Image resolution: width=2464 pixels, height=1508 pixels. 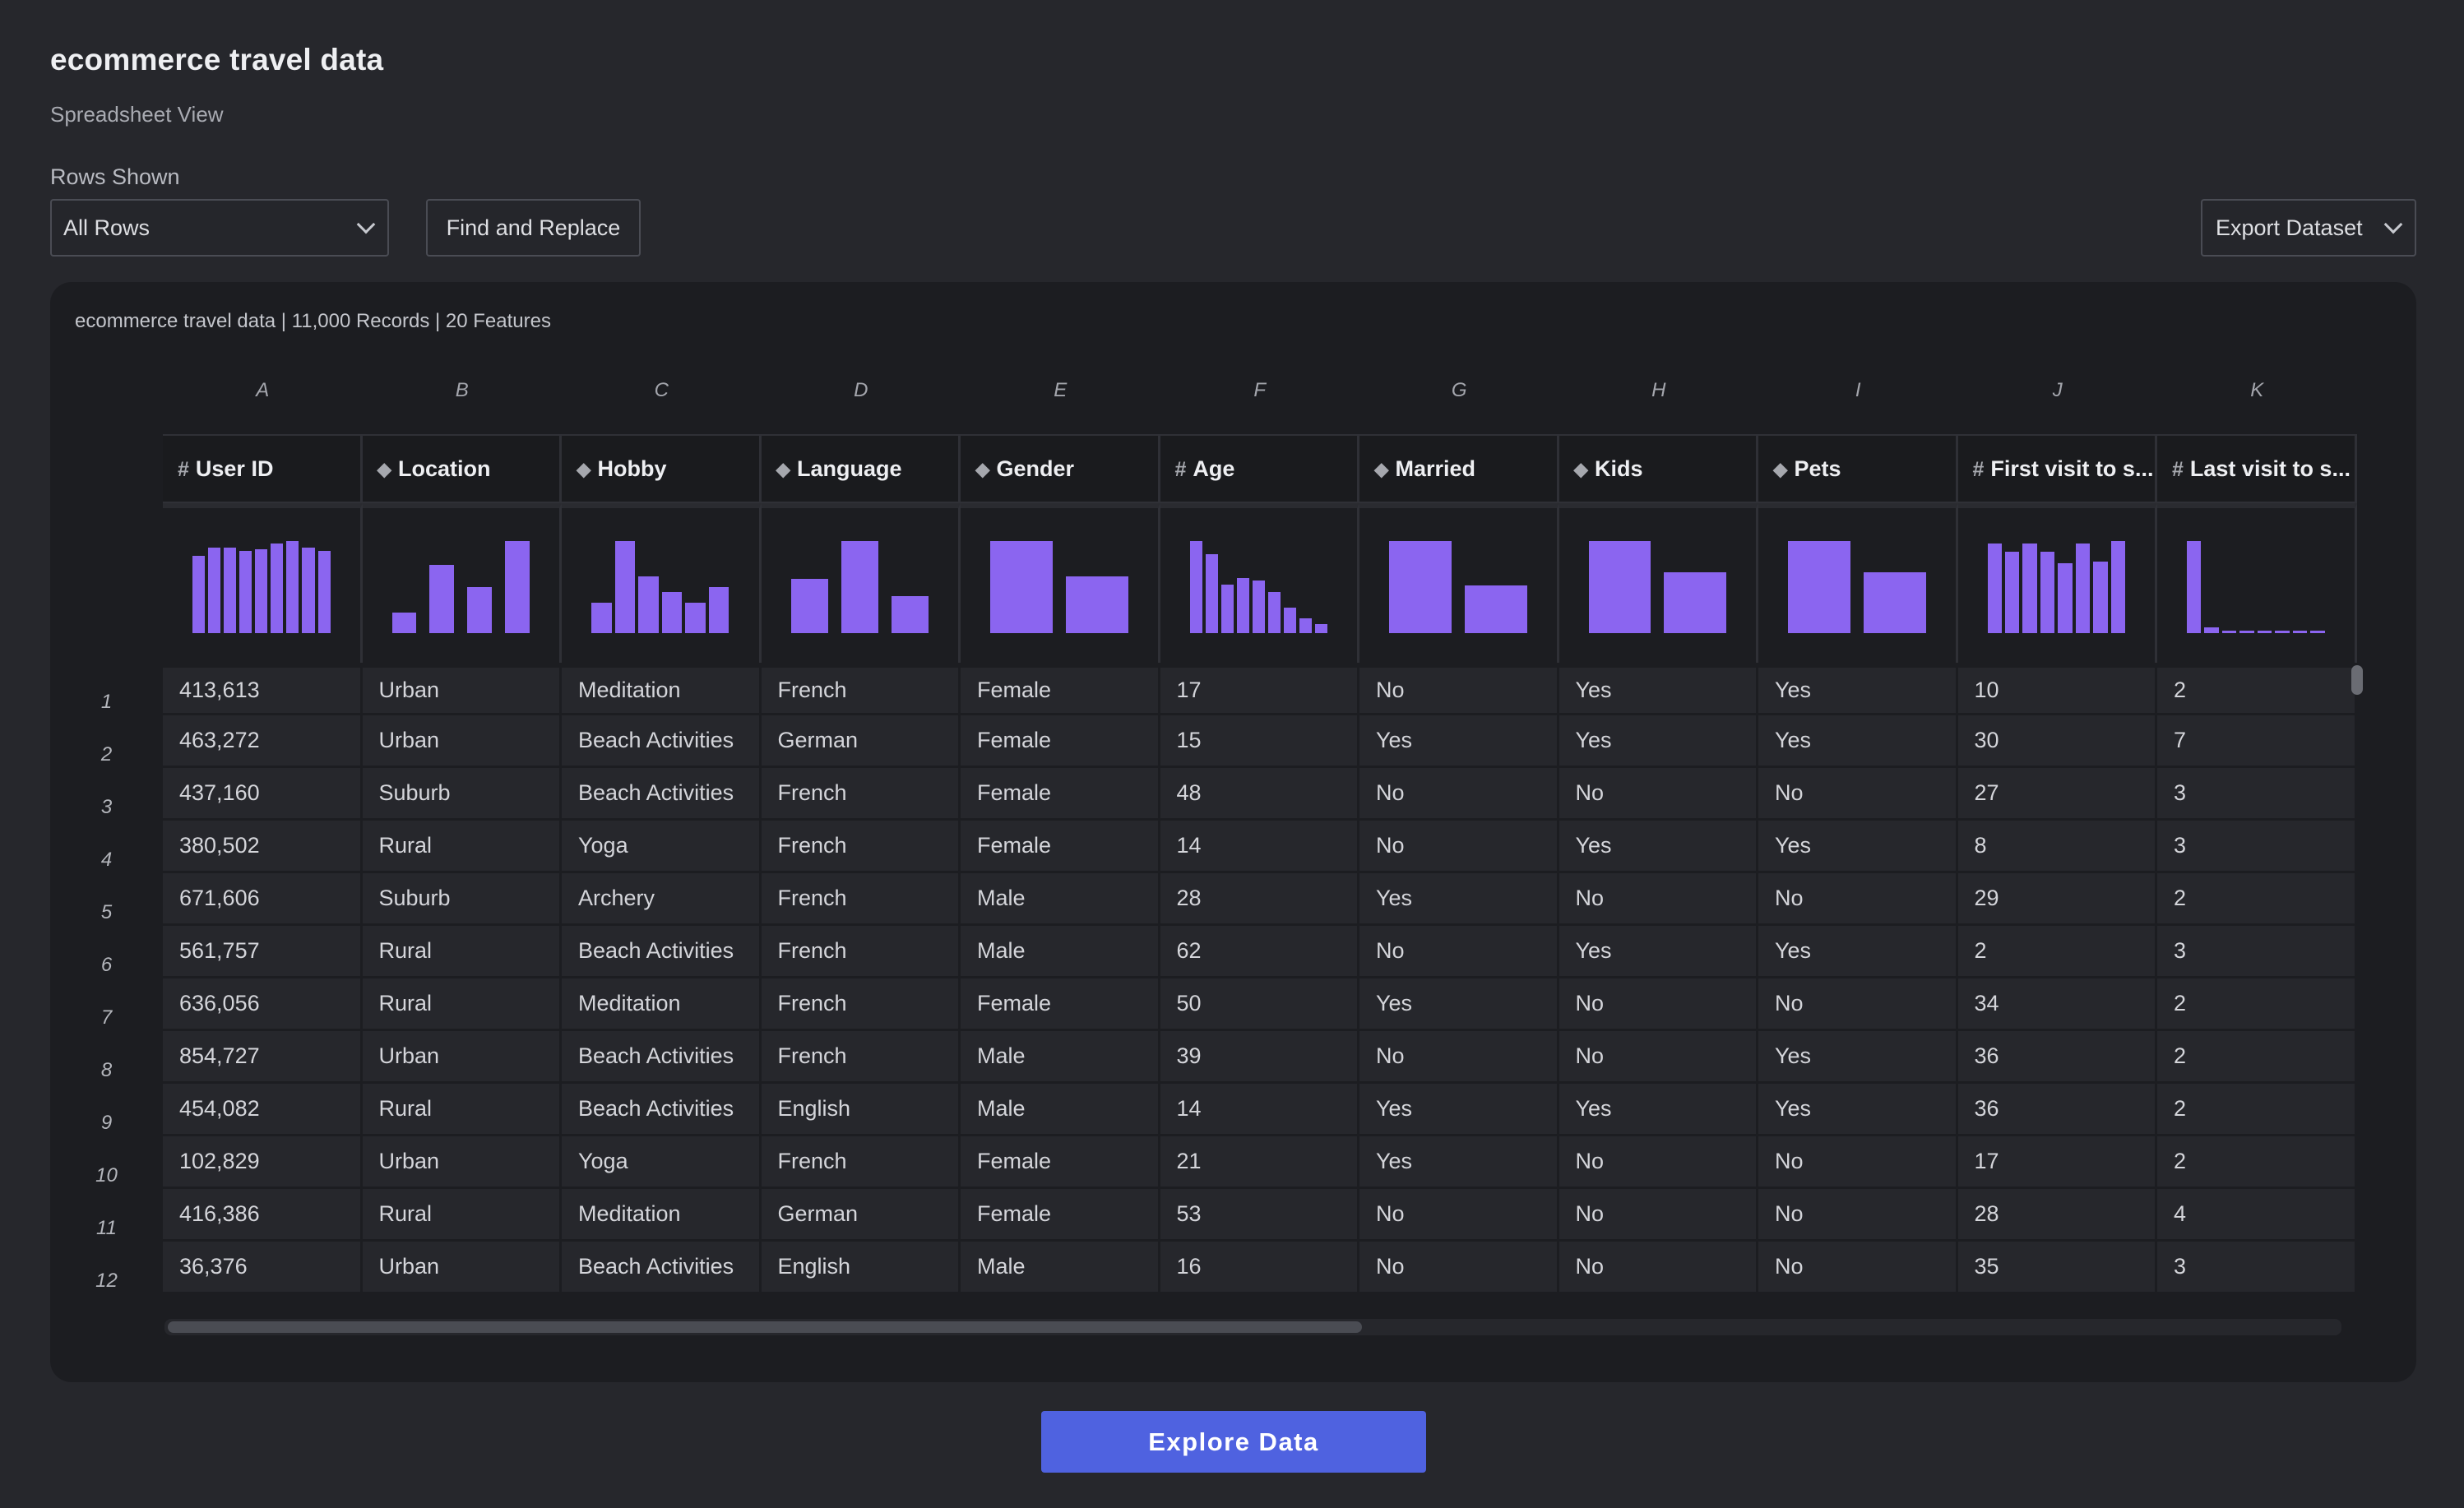 I want to click on table-cell: 413,613, so click(x=263, y=689).